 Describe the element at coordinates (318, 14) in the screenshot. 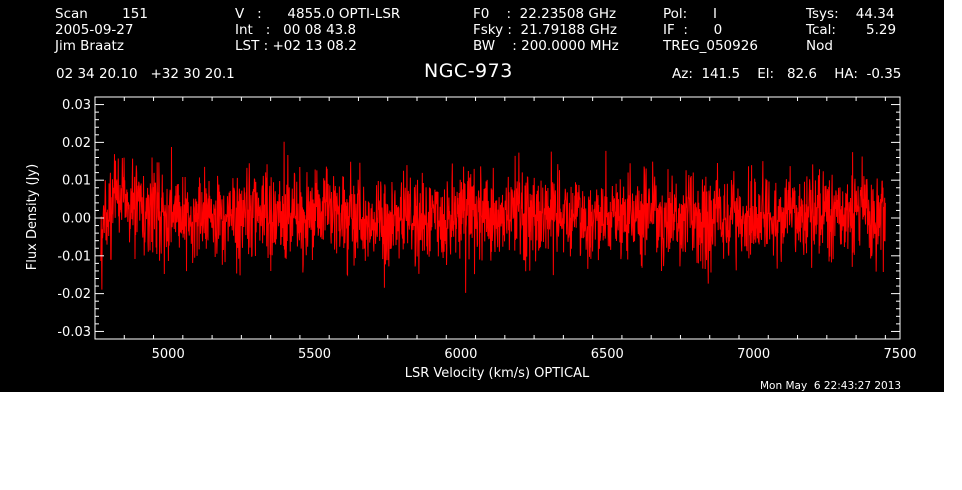

I see `velocity-label: V : 4855.0 OPTI-LSR` at that location.